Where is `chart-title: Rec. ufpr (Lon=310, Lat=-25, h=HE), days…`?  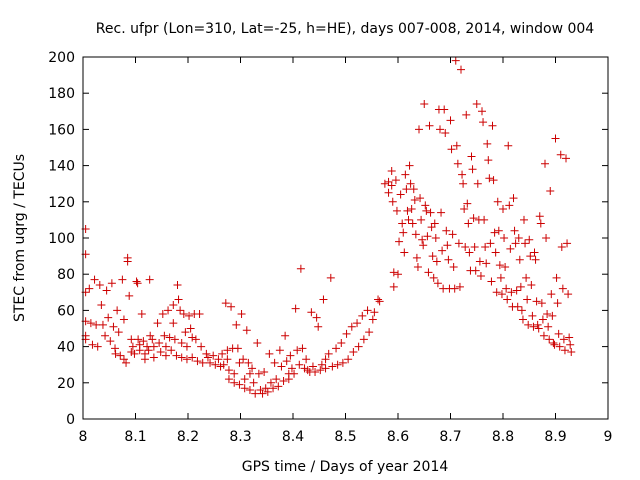 chart-title: Rec. ufpr (Lon=310, Lat=-25, h=HE), days… is located at coordinates (345, 29).